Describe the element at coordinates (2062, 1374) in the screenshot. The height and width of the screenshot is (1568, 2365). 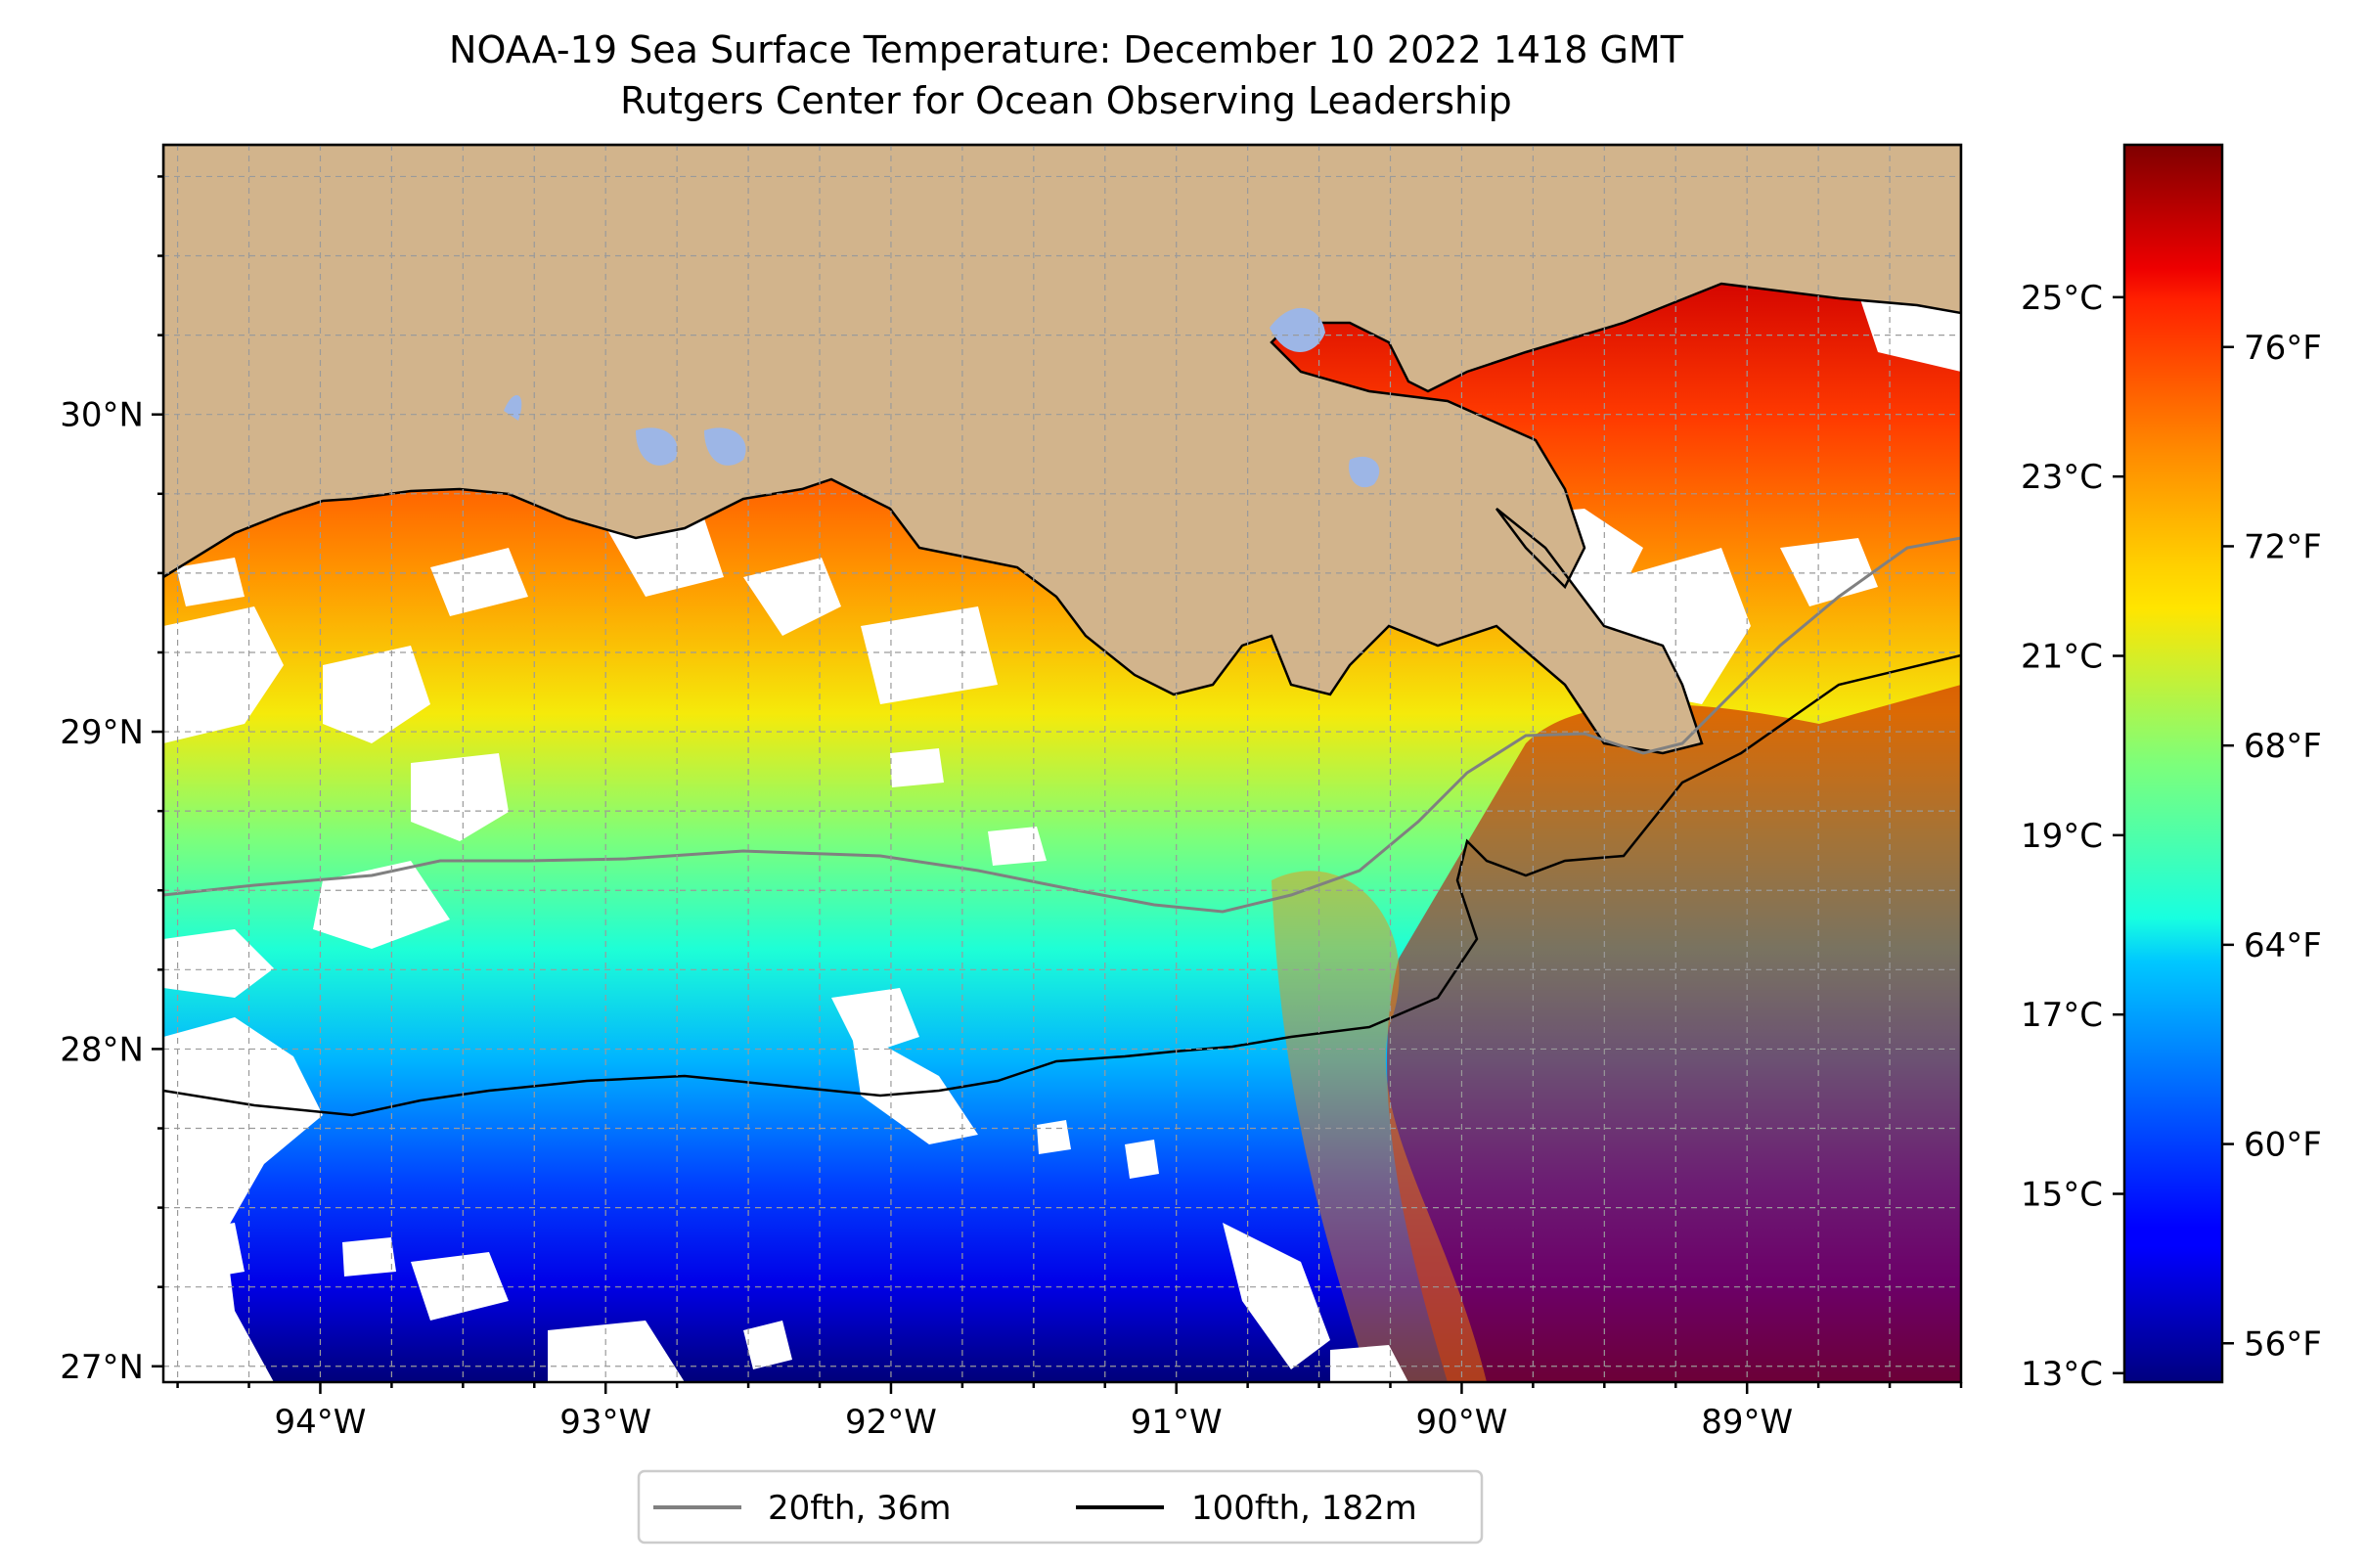
I see `celsius-tick-label: 13°C` at that location.